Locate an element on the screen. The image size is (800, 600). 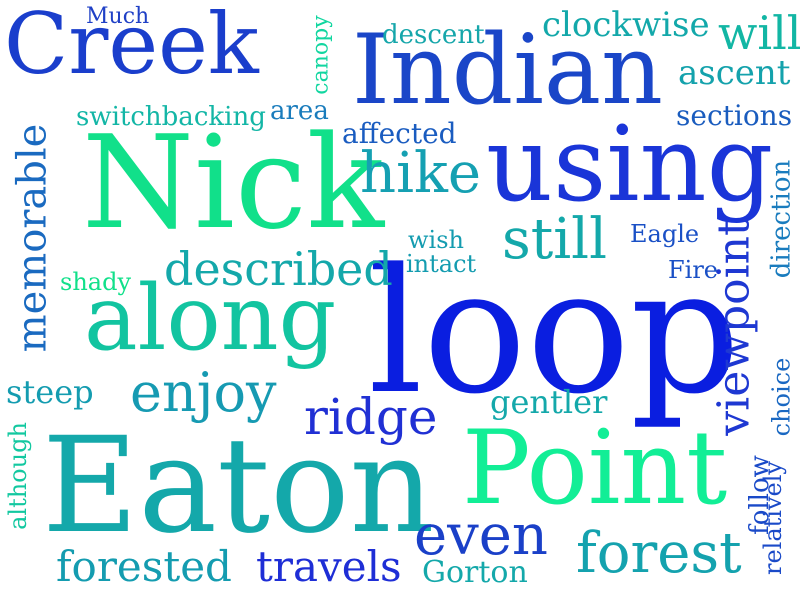
word-enjoy: enjoy is located at coordinates (203, 392).